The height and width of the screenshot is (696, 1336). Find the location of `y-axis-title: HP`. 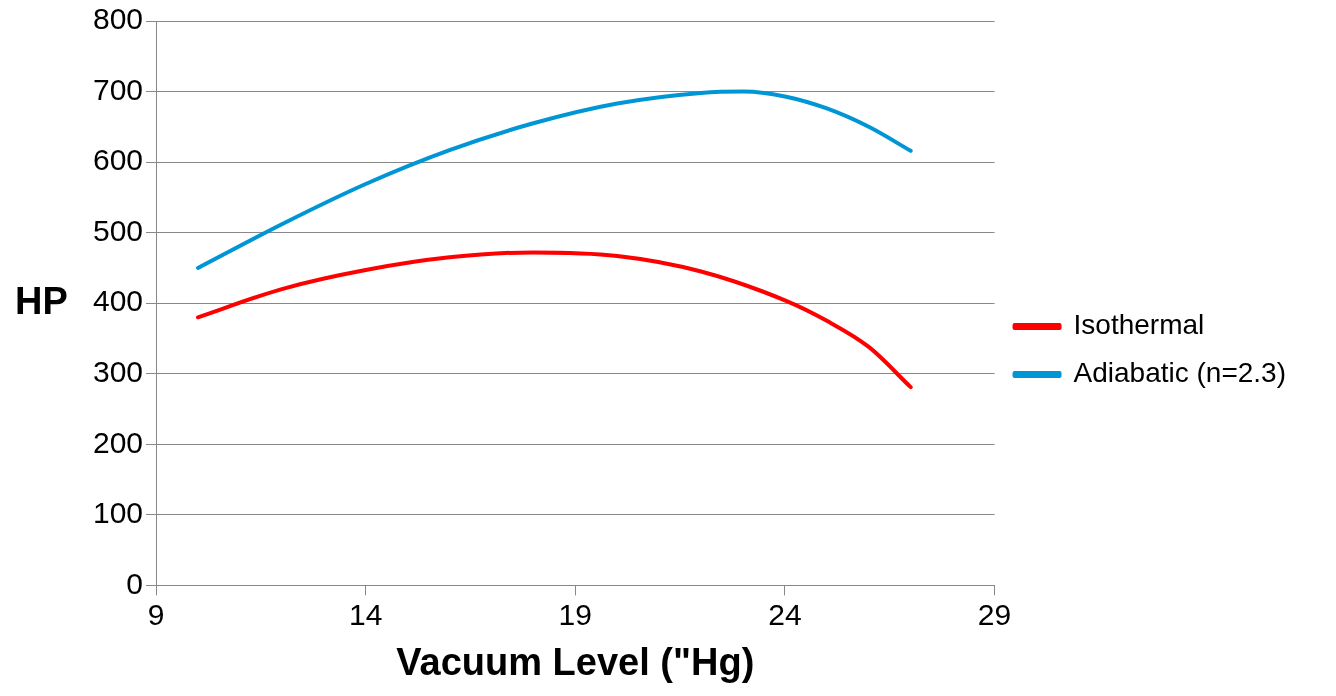

y-axis-title: HP is located at coordinates (41, 300).